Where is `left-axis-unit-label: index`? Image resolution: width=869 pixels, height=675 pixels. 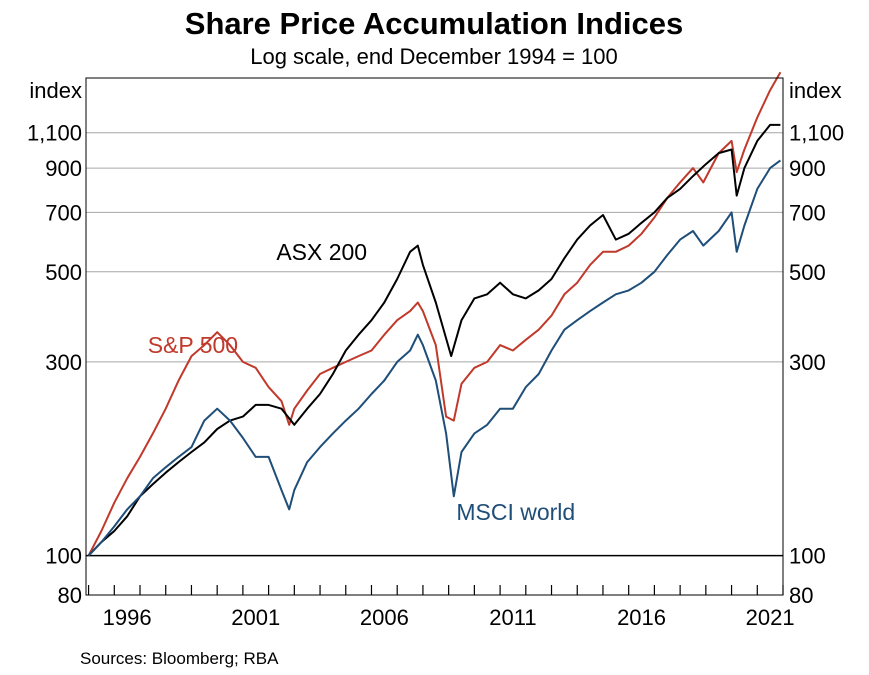
left-axis-unit-label: index is located at coordinates (55, 90).